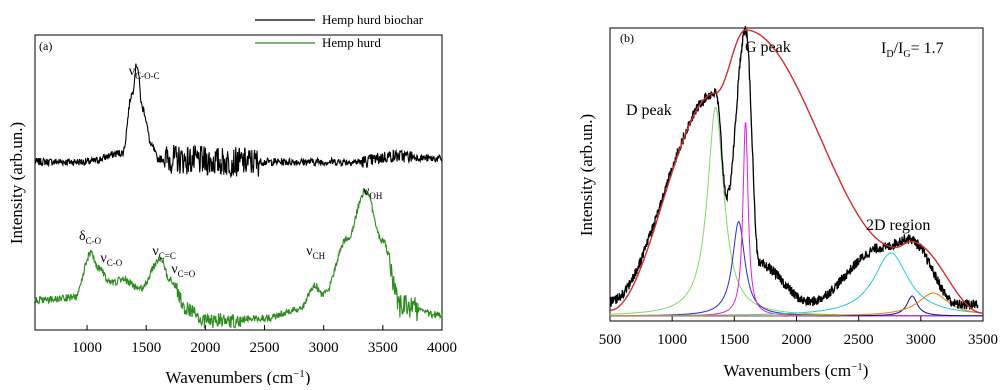  Describe the element at coordinates (912, 50) in the screenshot. I see `id-ig-ratio: ID/IG= 1.7` at that location.